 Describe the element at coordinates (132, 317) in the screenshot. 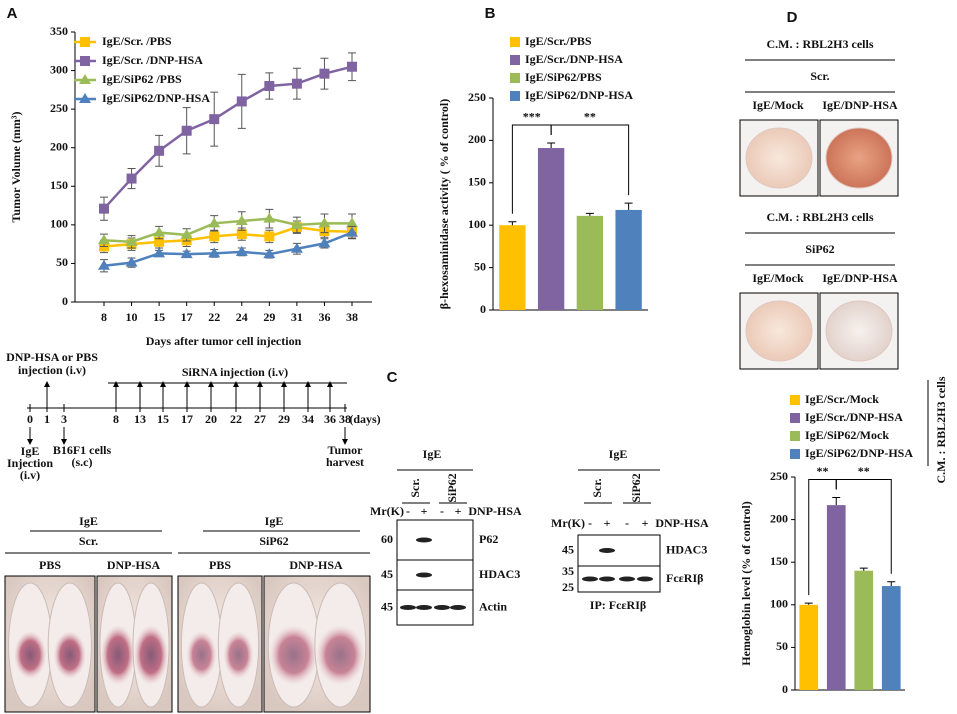

I see `x-tick-label: 10` at that location.